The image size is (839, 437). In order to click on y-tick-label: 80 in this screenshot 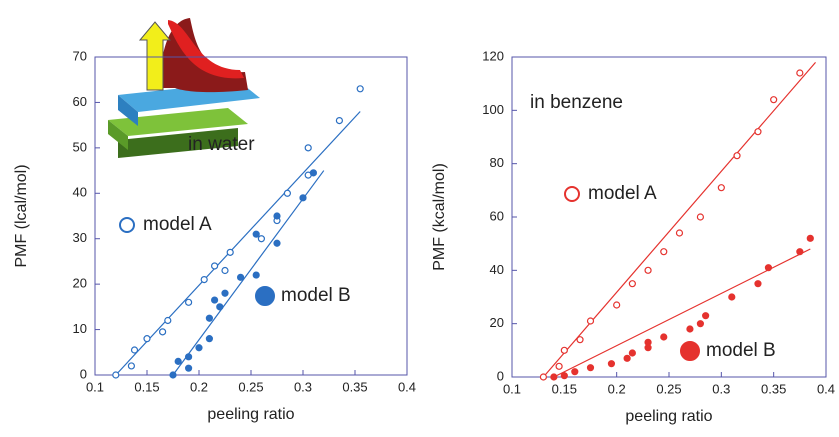, I will do `click(497, 162)`.